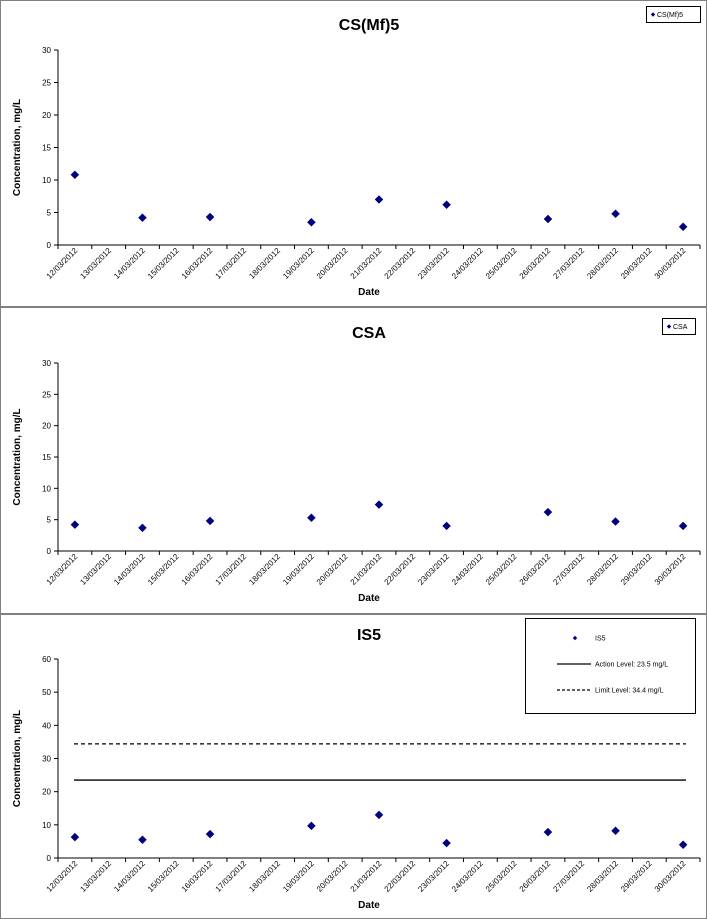 This screenshot has width=707, height=919. I want to click on legend-label: Action Level: 23.5 mg/L, so click(631, 665).